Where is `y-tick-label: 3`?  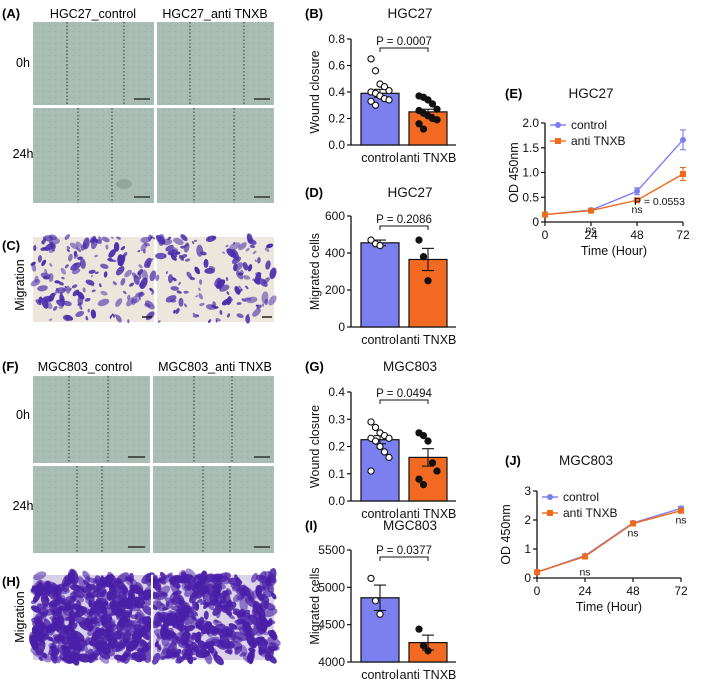 y-tick-label: 3 is located at coordinates (527, 491).